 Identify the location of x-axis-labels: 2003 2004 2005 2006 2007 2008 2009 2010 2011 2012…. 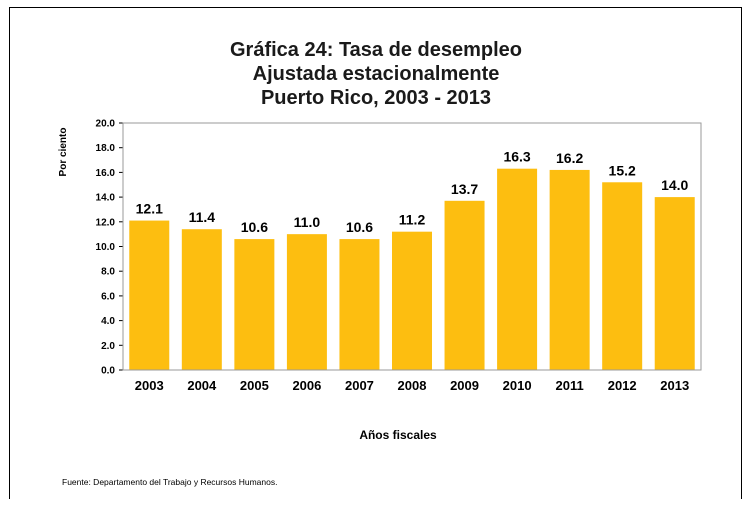
(412, 385).